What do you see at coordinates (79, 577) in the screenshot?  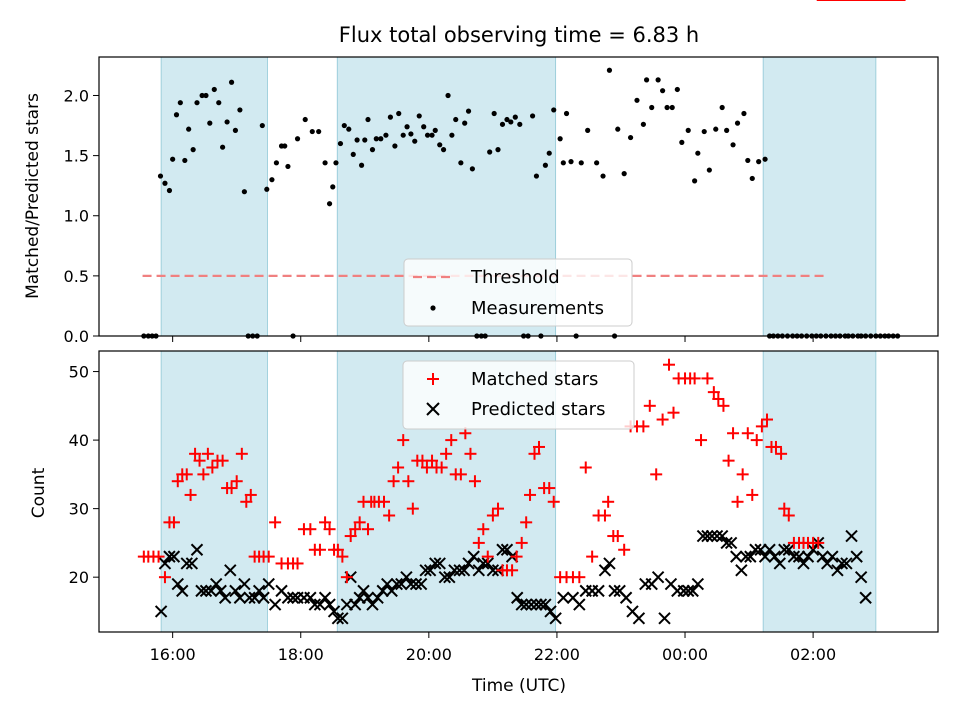 I see `bottom-y-tick-label: 20` at bounding box center [79, 577].